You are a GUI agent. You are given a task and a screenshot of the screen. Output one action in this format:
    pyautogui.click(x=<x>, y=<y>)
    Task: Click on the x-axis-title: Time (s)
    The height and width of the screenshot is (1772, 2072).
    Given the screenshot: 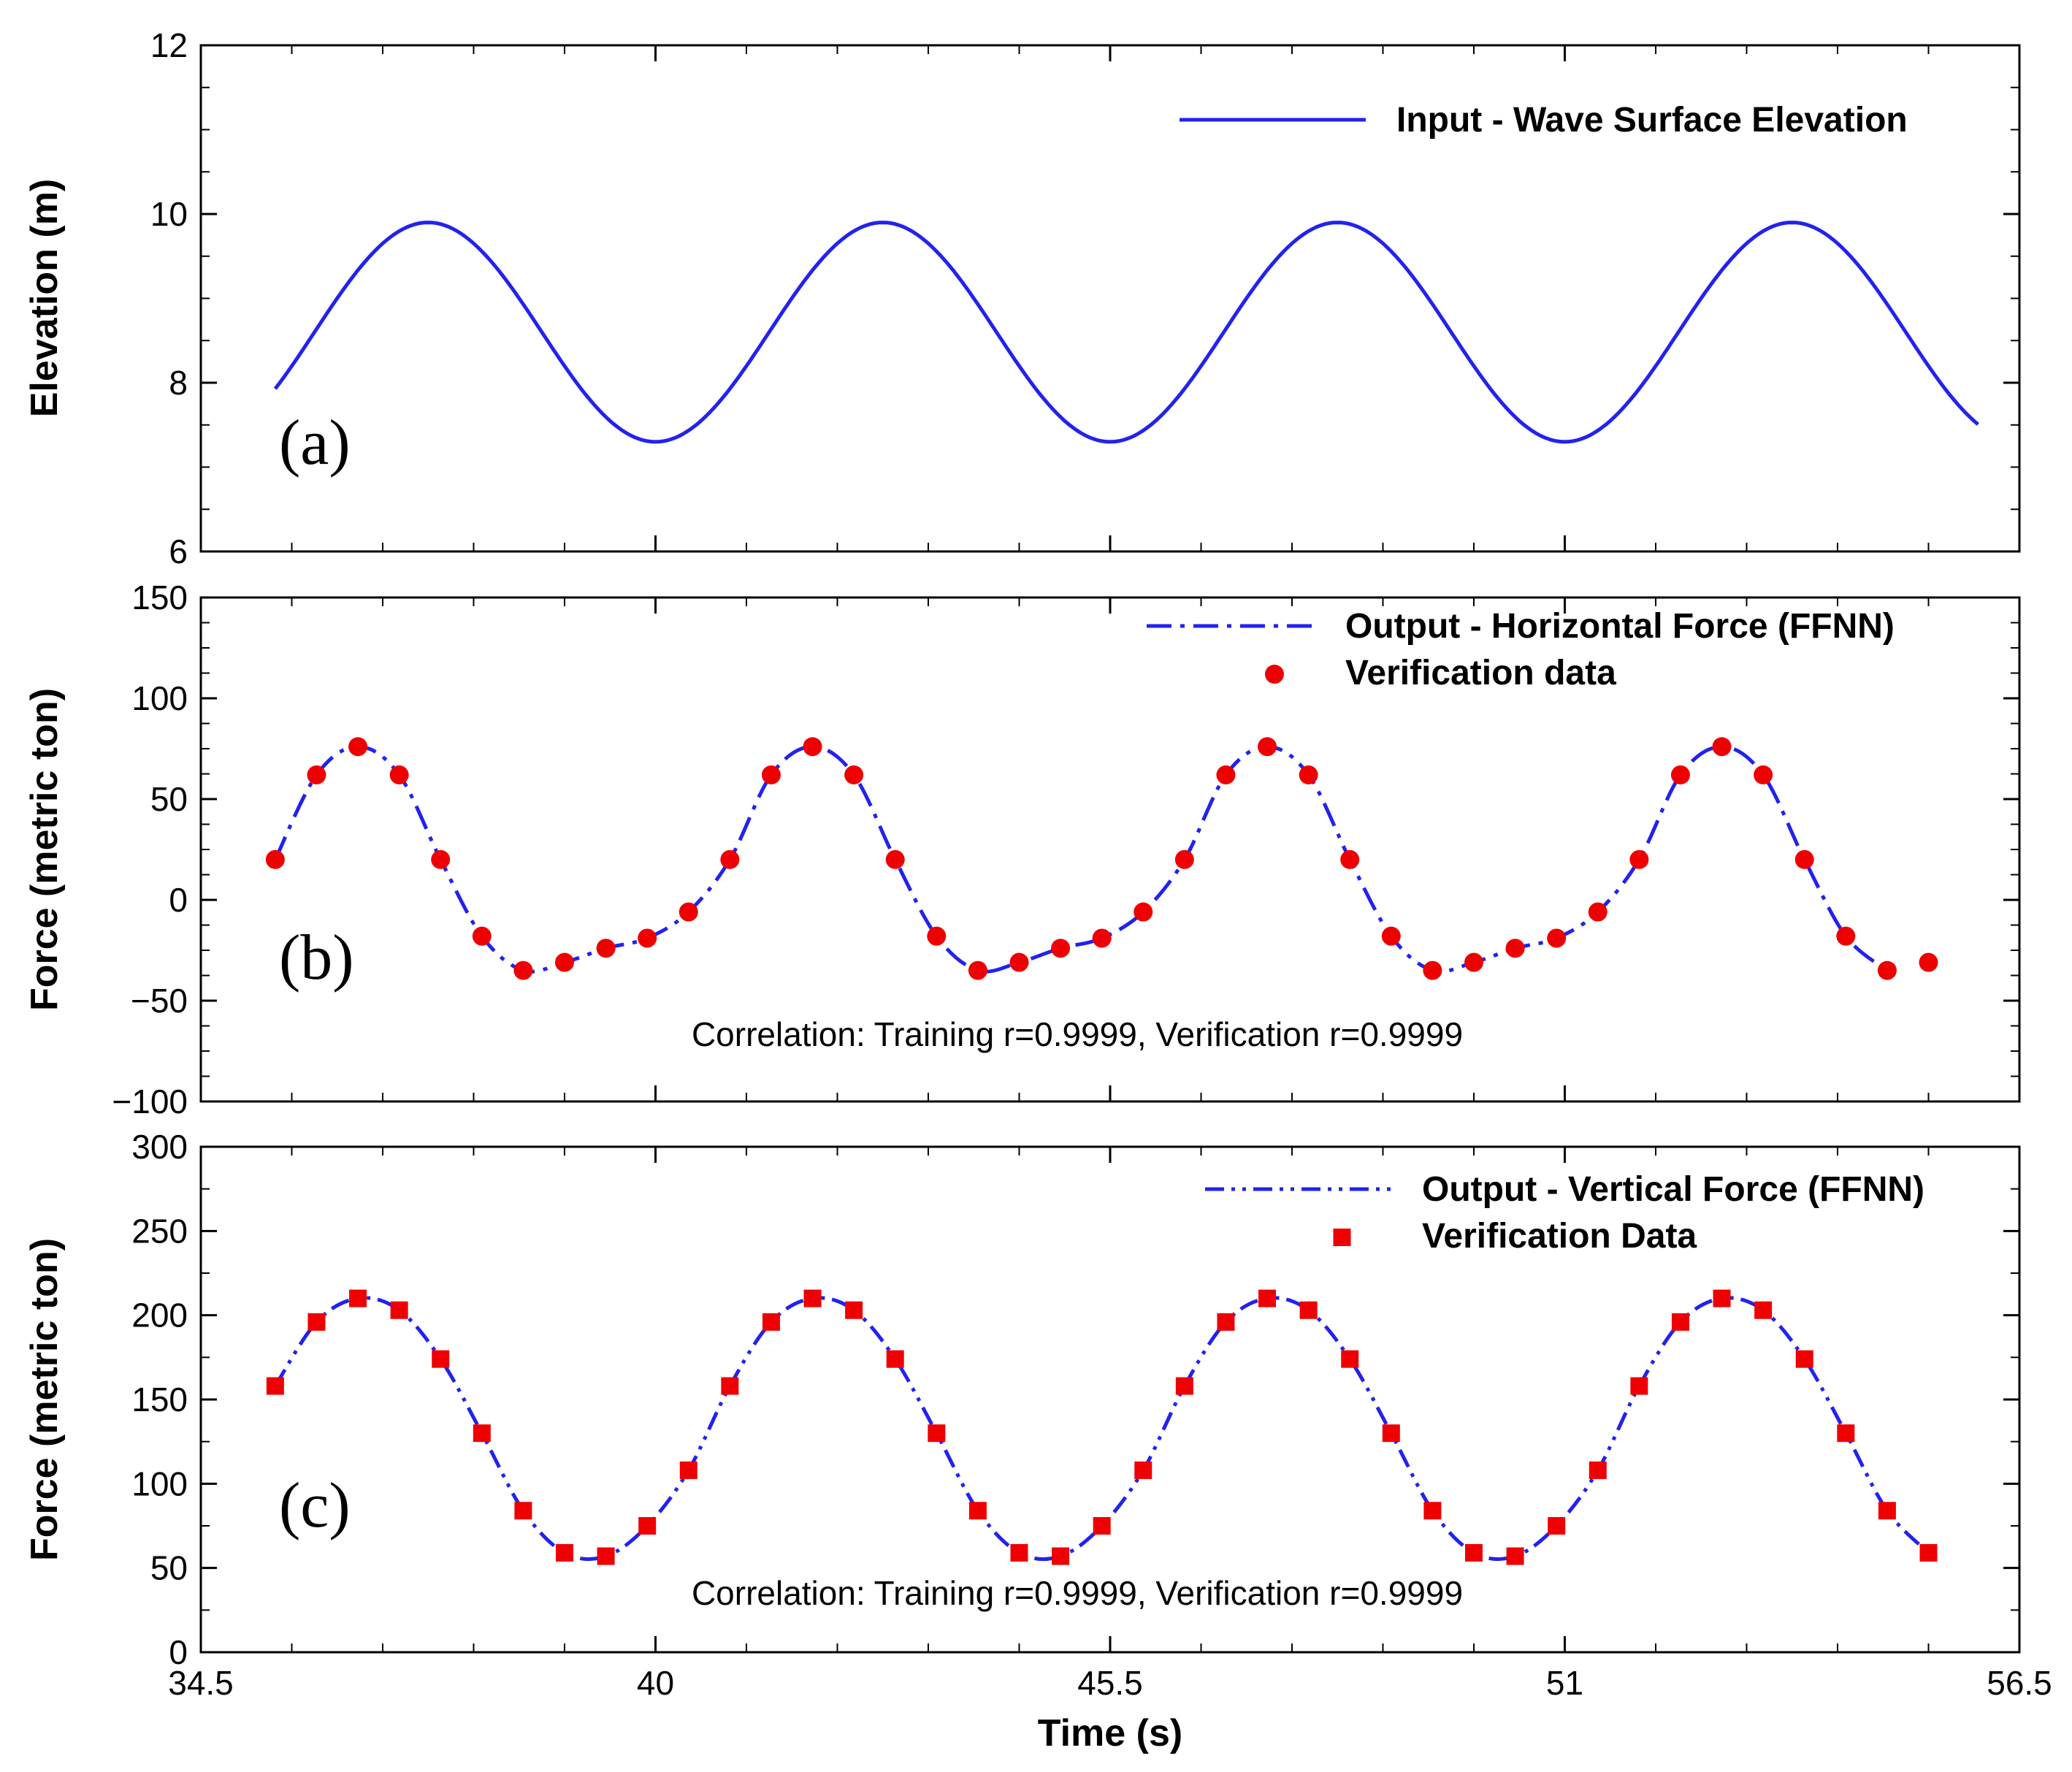 What is the action you would take?
    pyautogui.click(x=1110, y=1733)
    